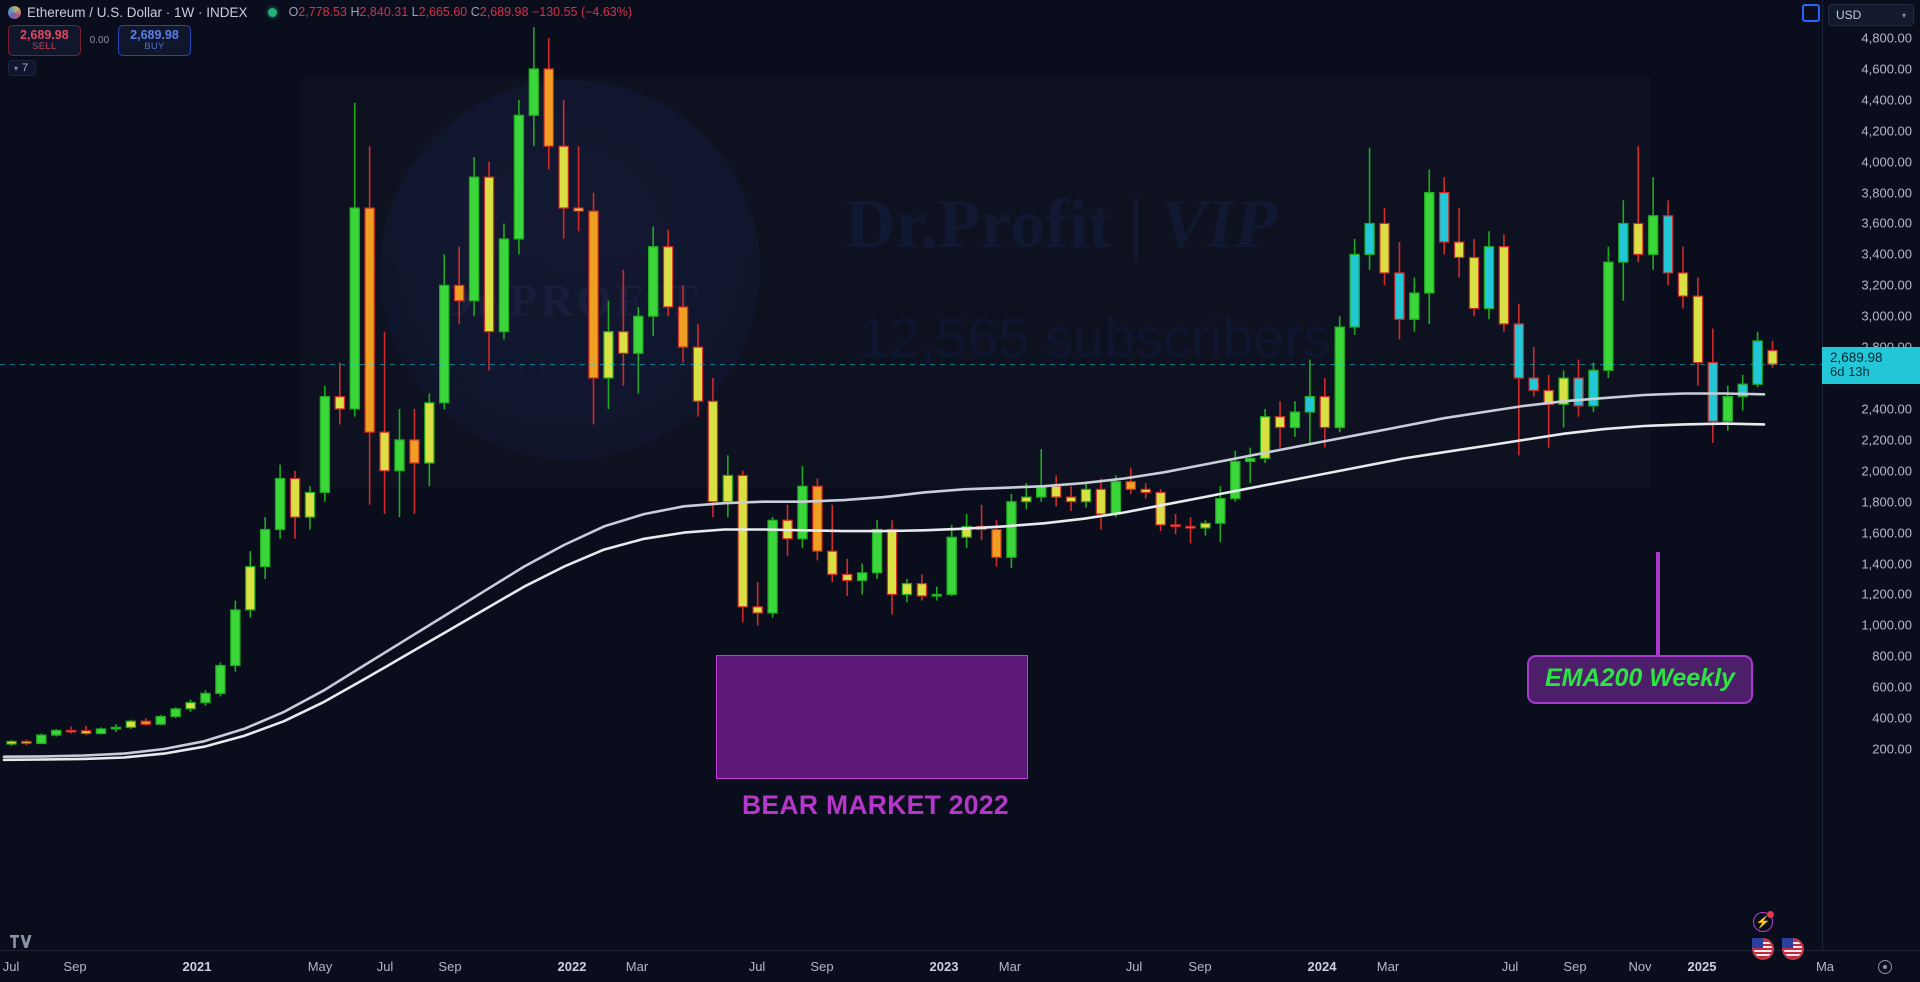 The width and height of the screenshot is (1920, 982). I want to click on bear-market-rectangle, so click(872, 717).